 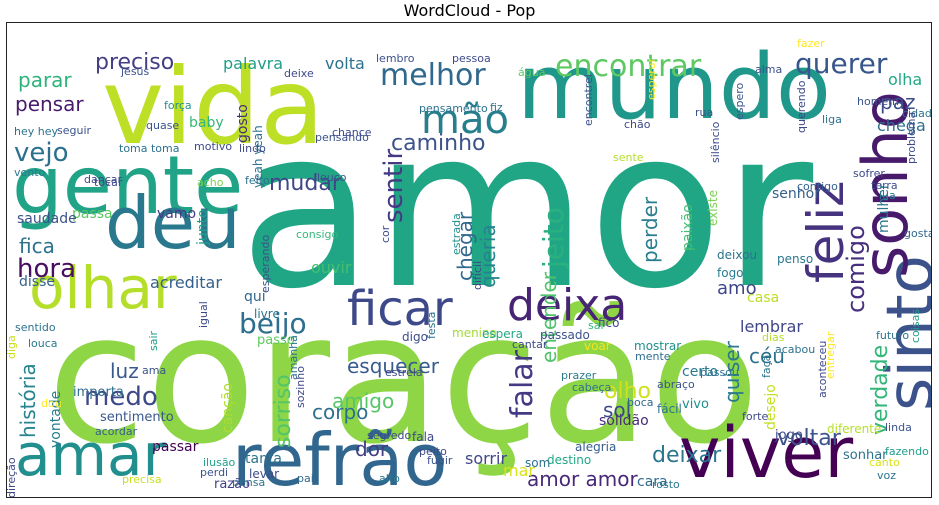 I want to click on word-fazendo: fazendo, so click(x=907, y=451).